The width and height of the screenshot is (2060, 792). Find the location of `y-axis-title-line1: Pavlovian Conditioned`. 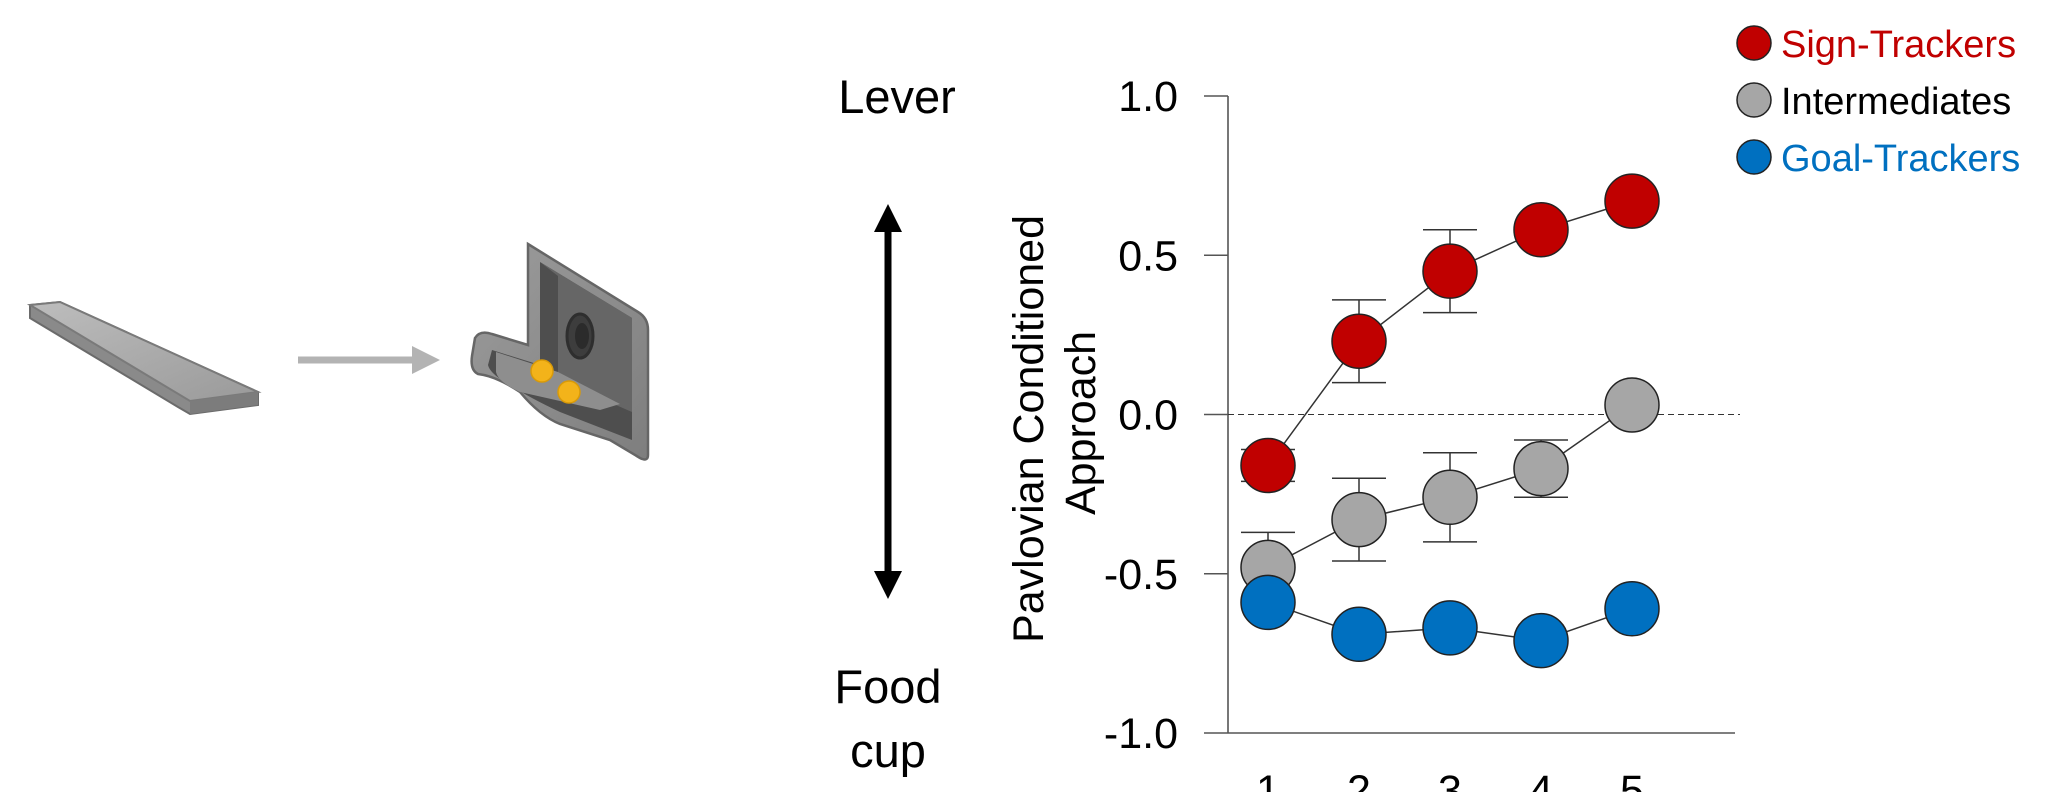

y-axis-title-line1: Pavlovian Conditioned is located at coordinates (1029, 429).